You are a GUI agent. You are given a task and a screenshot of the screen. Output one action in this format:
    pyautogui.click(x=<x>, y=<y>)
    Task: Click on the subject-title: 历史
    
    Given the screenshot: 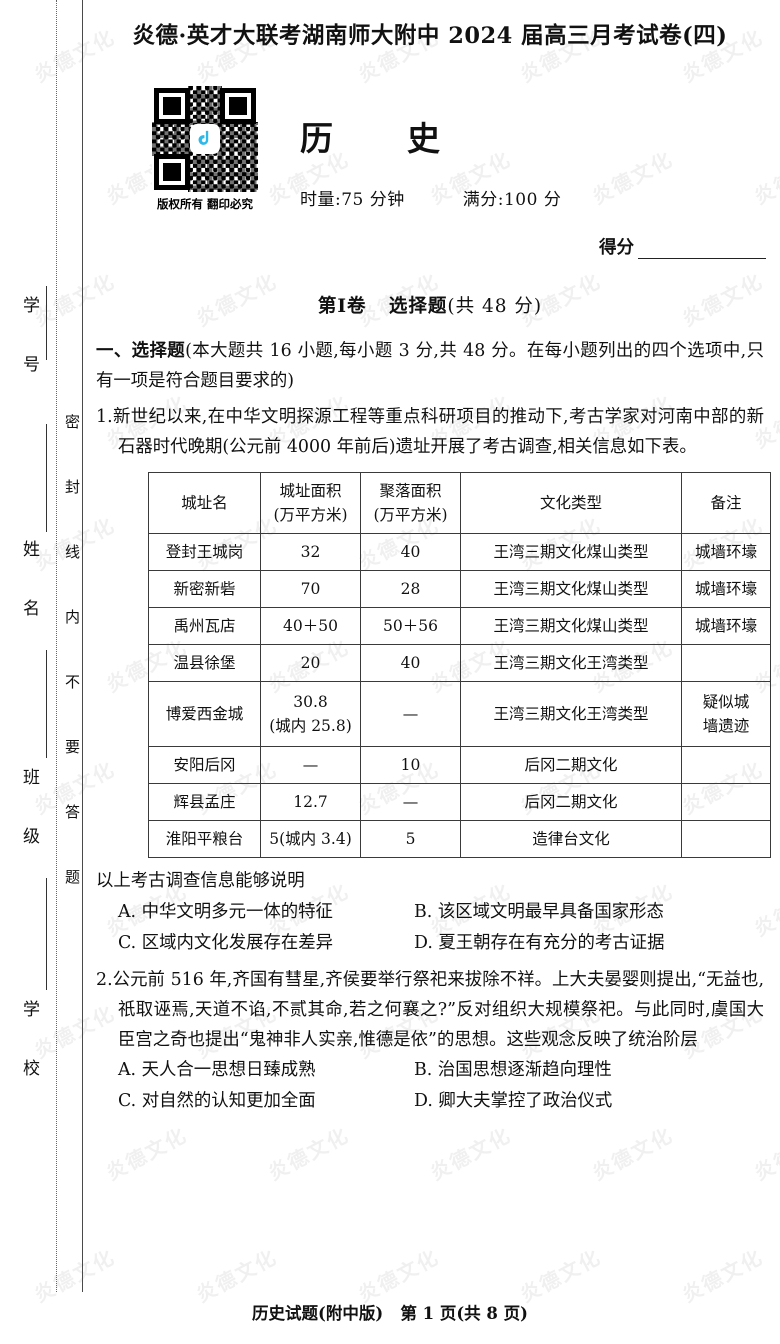 What is the action you would take?
    pyautogui.click(x=371, y=136)
    